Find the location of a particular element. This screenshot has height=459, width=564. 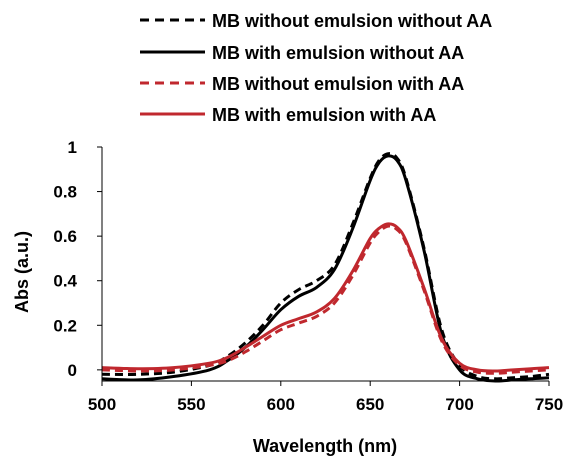

x-tick-label: 550 is located at coordinates (191, 404).